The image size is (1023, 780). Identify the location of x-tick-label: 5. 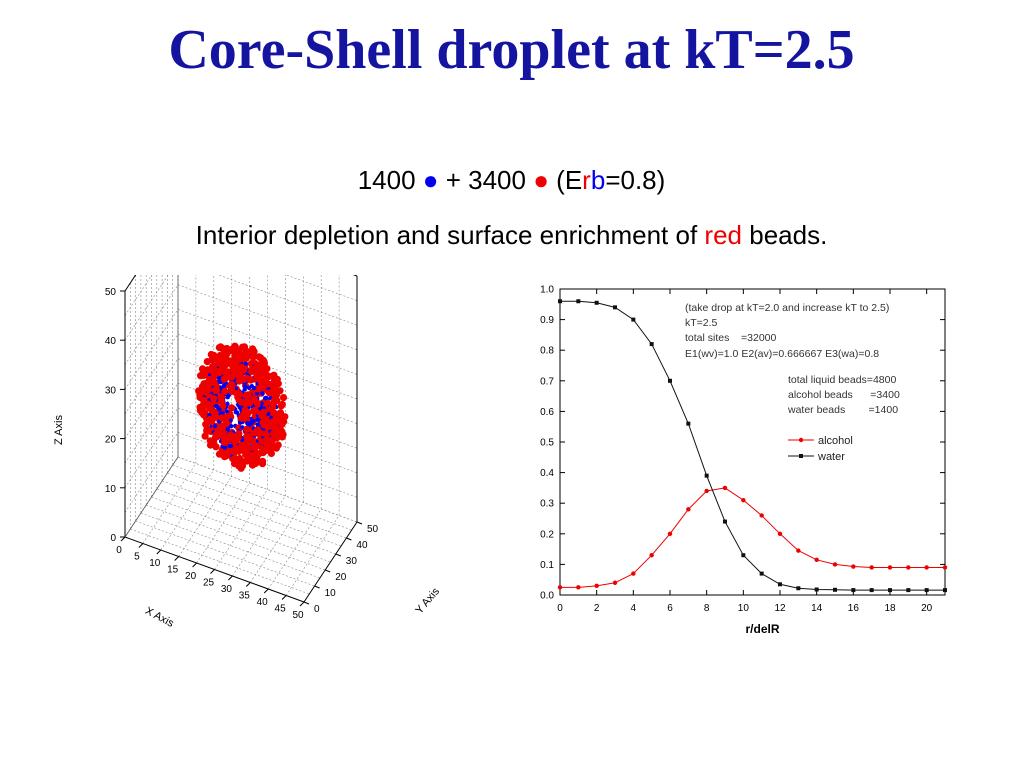
(137, 557).